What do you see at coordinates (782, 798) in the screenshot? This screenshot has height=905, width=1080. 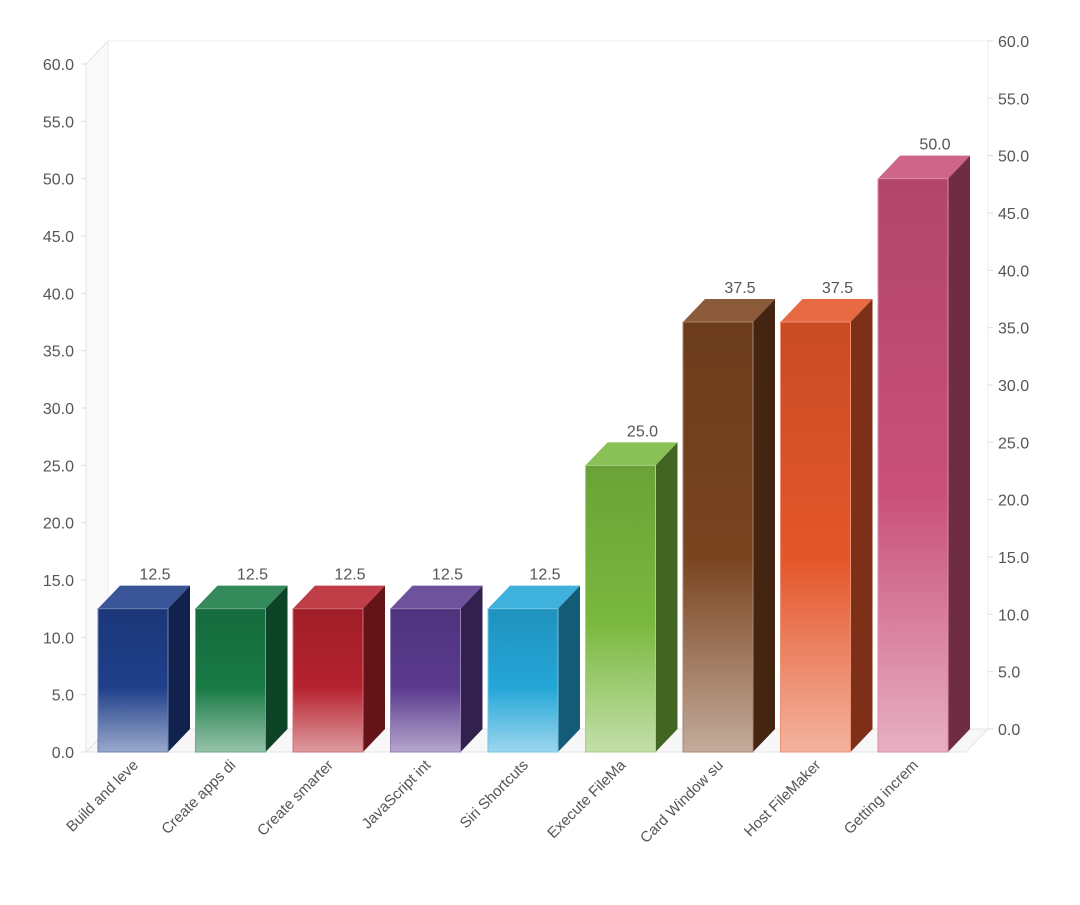 I see `x-axis-category-label: Host FileMaker` at bounding box center [782, 798].